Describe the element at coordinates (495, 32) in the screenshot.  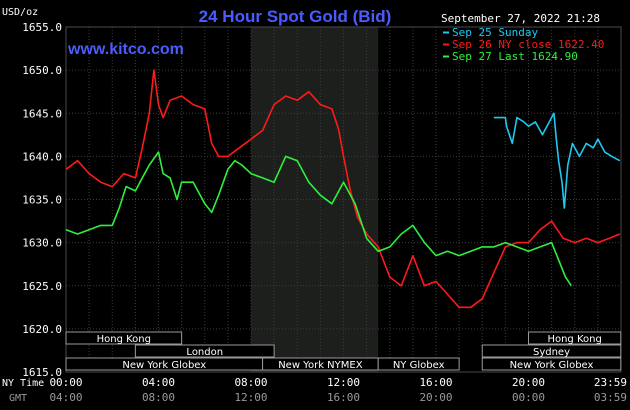
I see `legend-label: Sep 25 Sunday` at that location.